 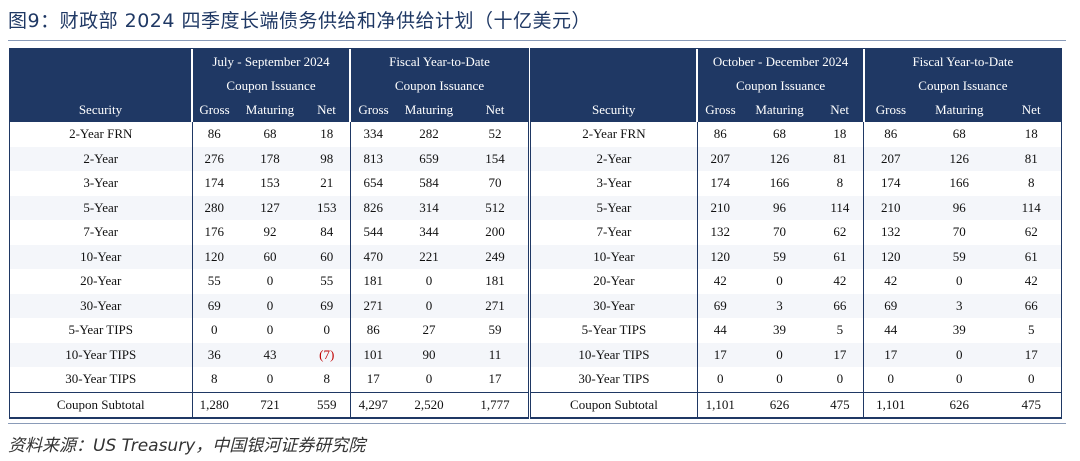 I want to click on net-cell: 5, so click(x=840, y=330).